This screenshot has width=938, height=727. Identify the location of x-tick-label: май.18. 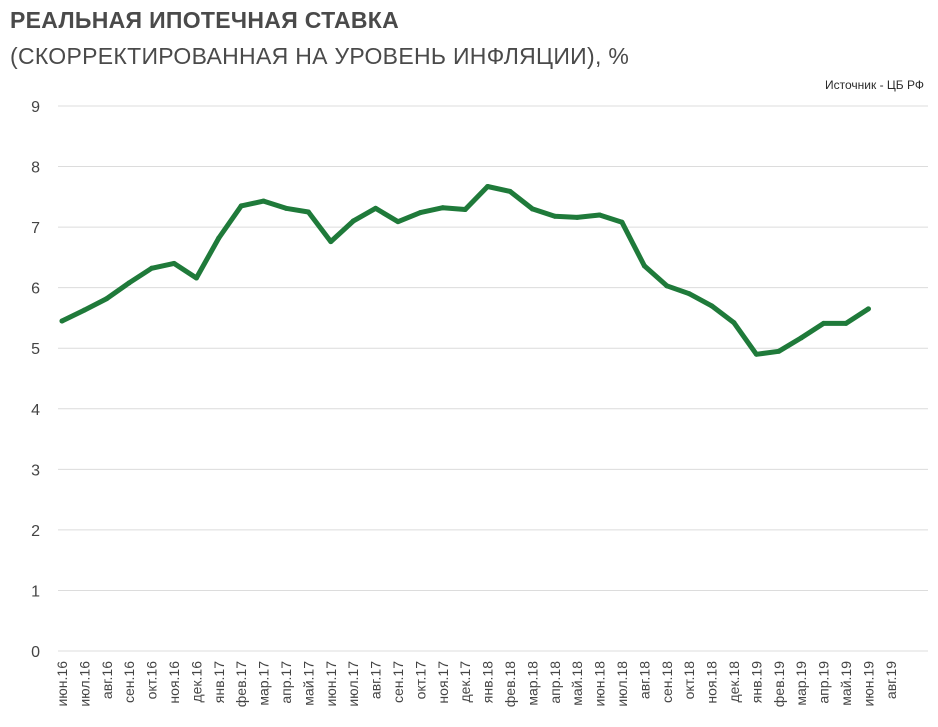
(577, 683).